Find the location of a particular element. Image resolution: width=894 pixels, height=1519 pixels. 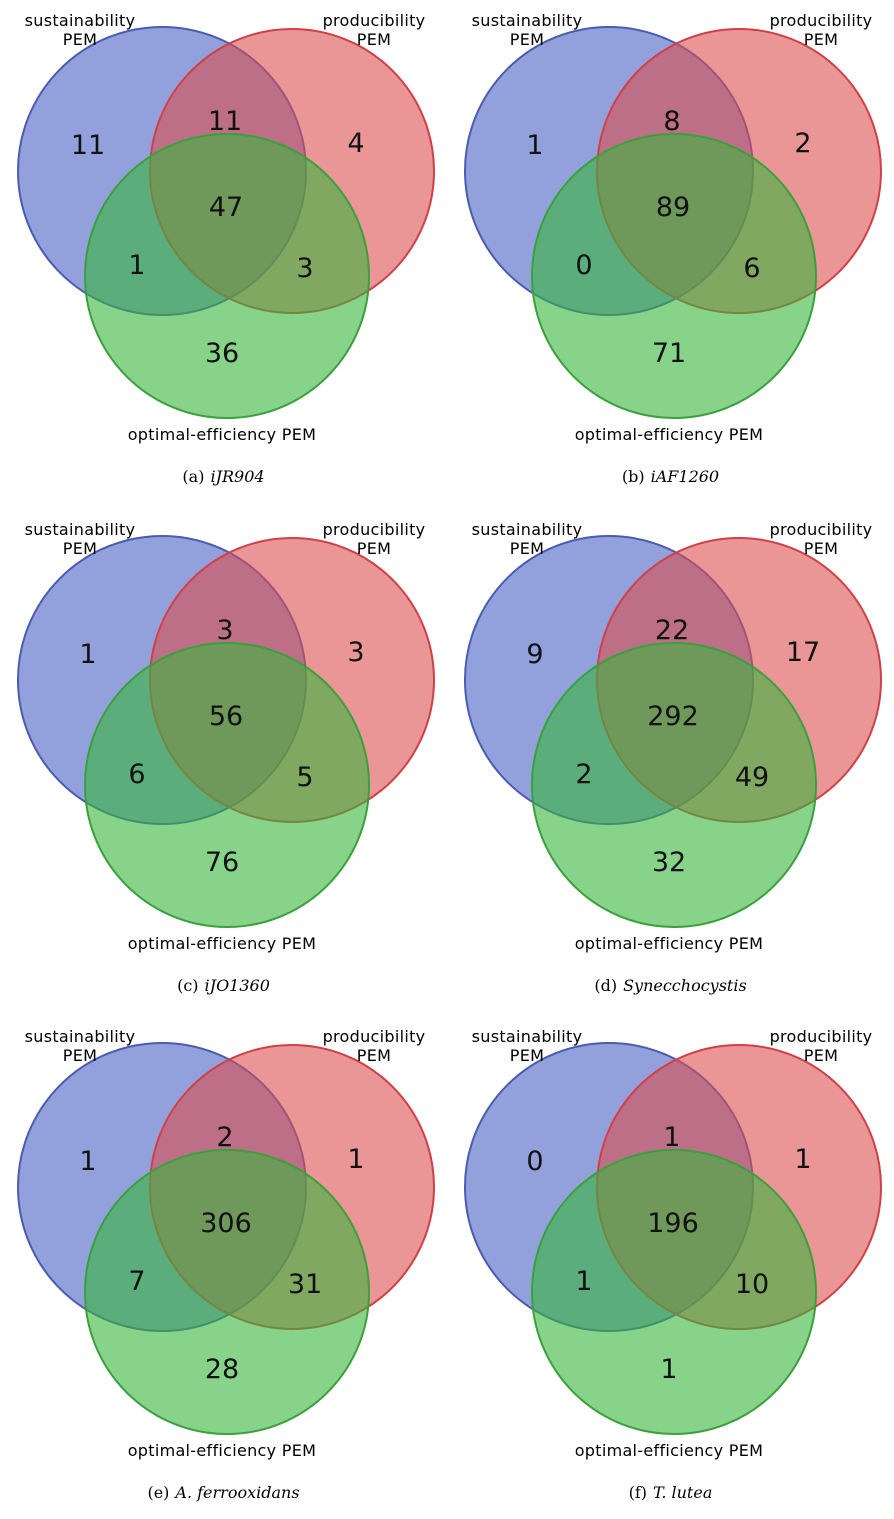

panel-caption: (b) iAF1260 is located at coordinates (670, 476).